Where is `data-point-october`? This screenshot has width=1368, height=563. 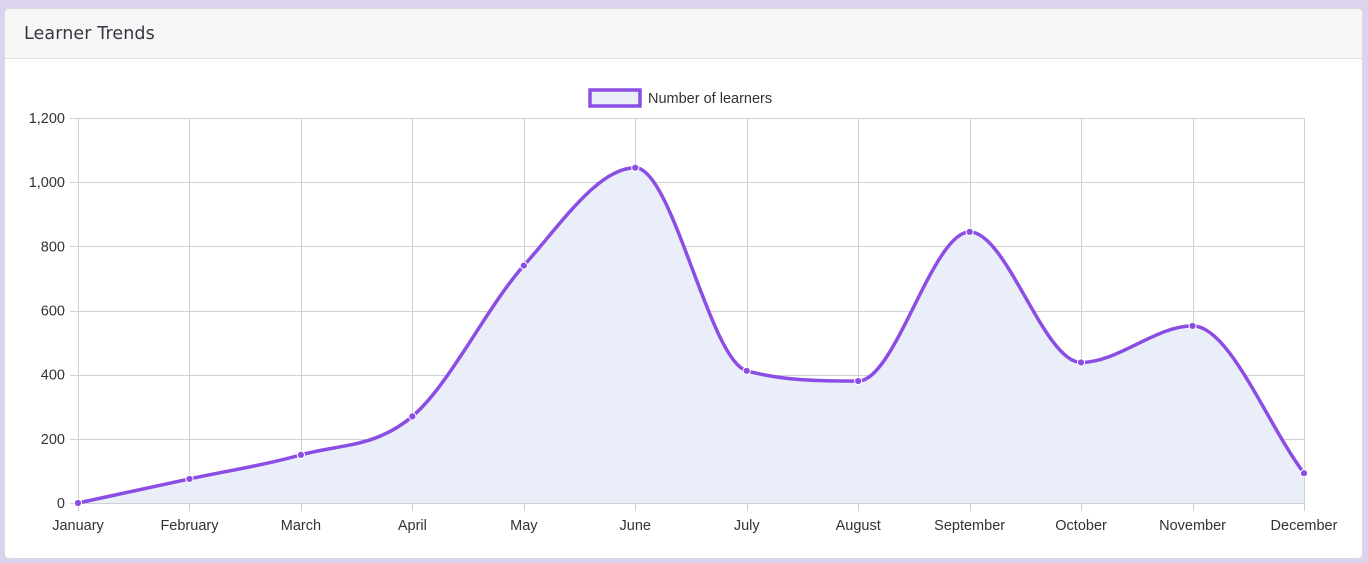
data-point-october is located at coordinates (1081, 362).